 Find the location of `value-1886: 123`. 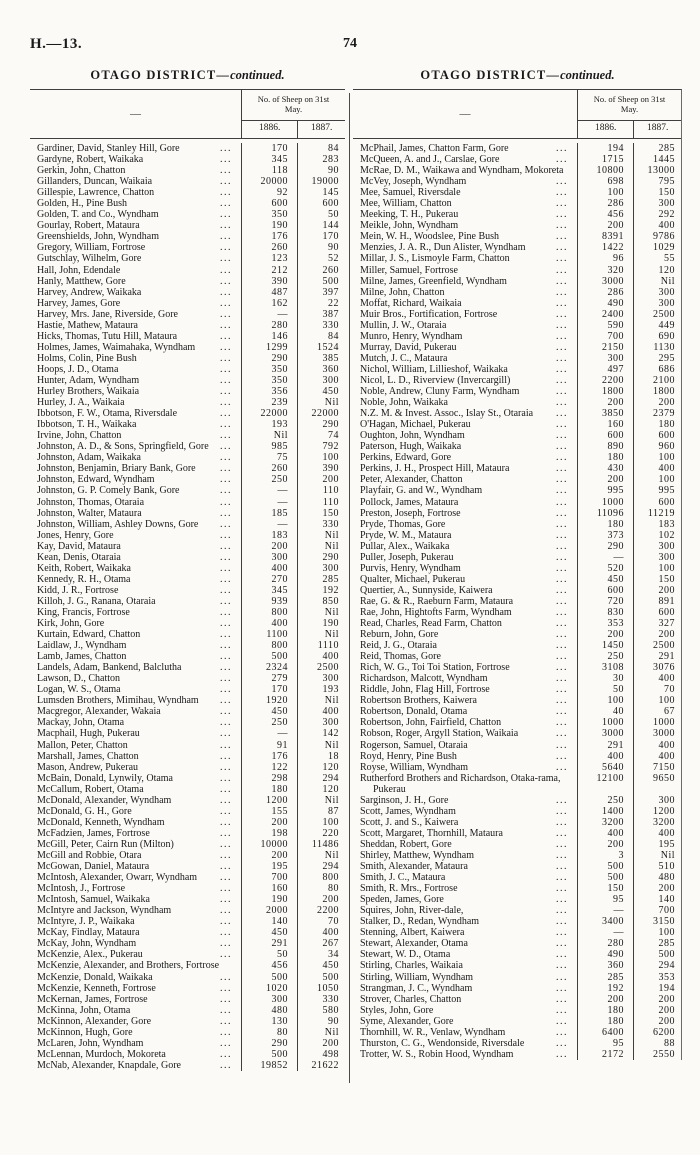

value-1886: 123 is located at coordinates (269, 259).